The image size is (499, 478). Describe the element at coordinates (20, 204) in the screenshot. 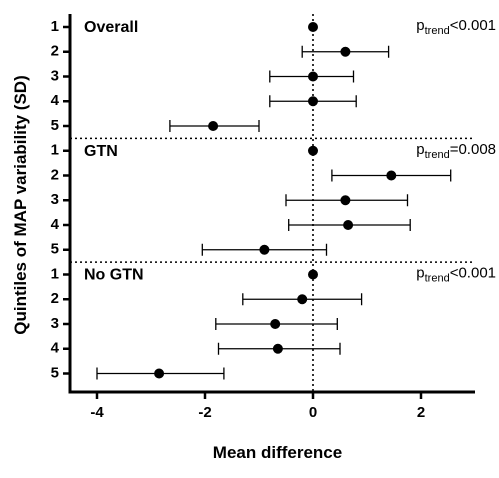

I see `y-axis-title: Quintiles of MAP variability (SD)` at that location.